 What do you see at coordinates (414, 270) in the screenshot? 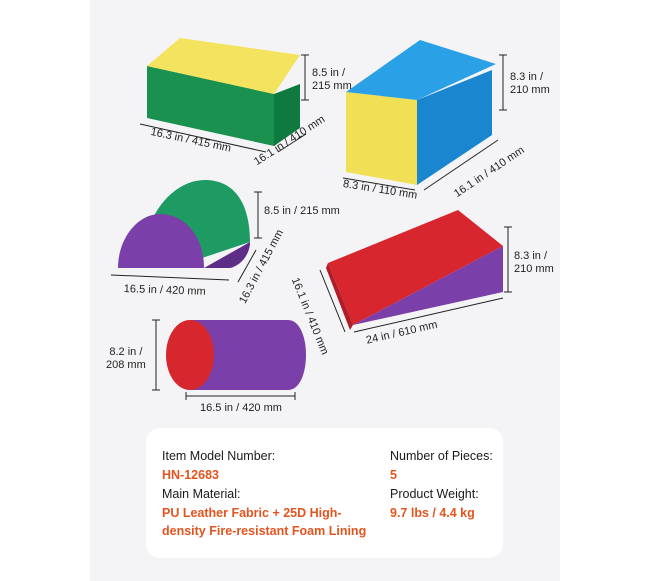
I see `wedge-foam-block` at bounding box center [414, 270].